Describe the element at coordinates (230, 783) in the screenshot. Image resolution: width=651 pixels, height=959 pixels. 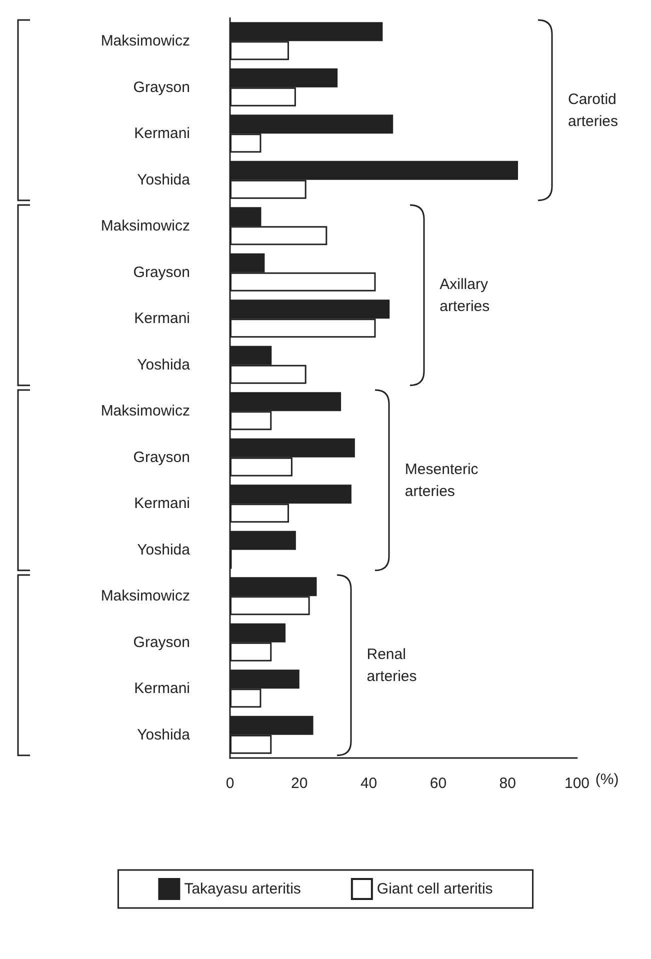
I see `x-tick-label: 0` at that location.